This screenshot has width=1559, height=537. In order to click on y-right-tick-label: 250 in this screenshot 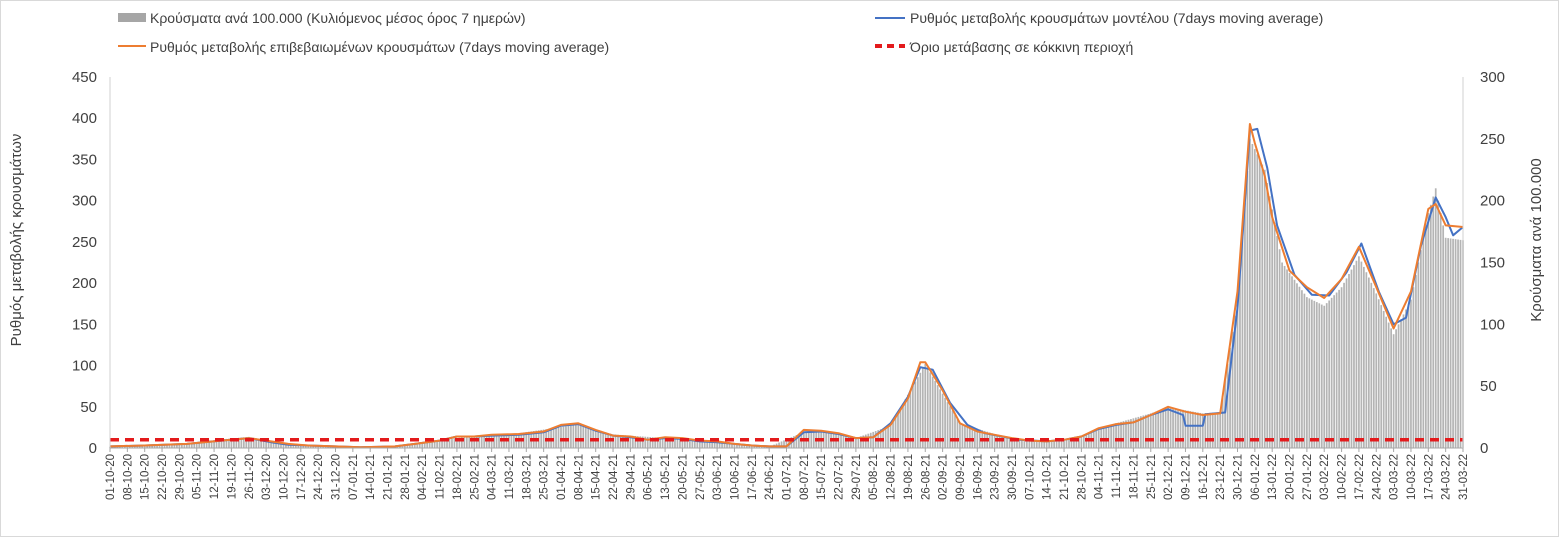, I will do `click(1492, 139)`.